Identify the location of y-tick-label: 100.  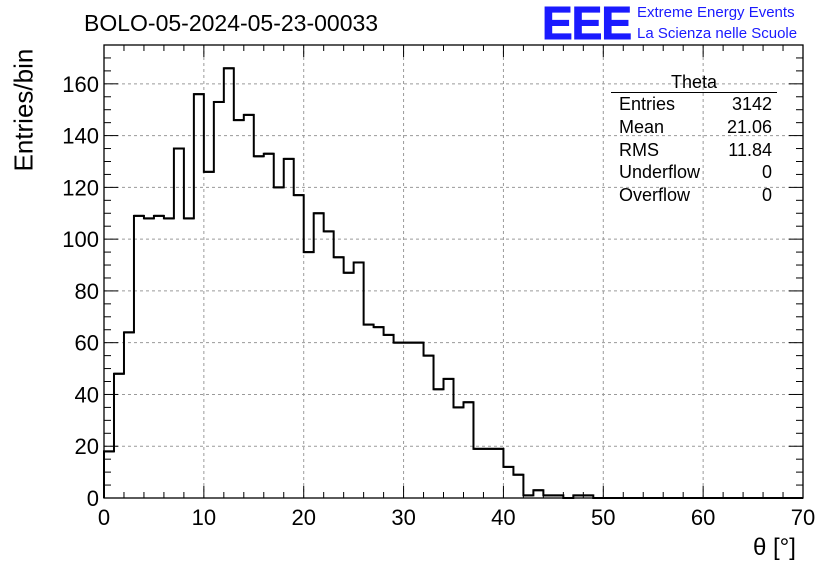
(80, 239).